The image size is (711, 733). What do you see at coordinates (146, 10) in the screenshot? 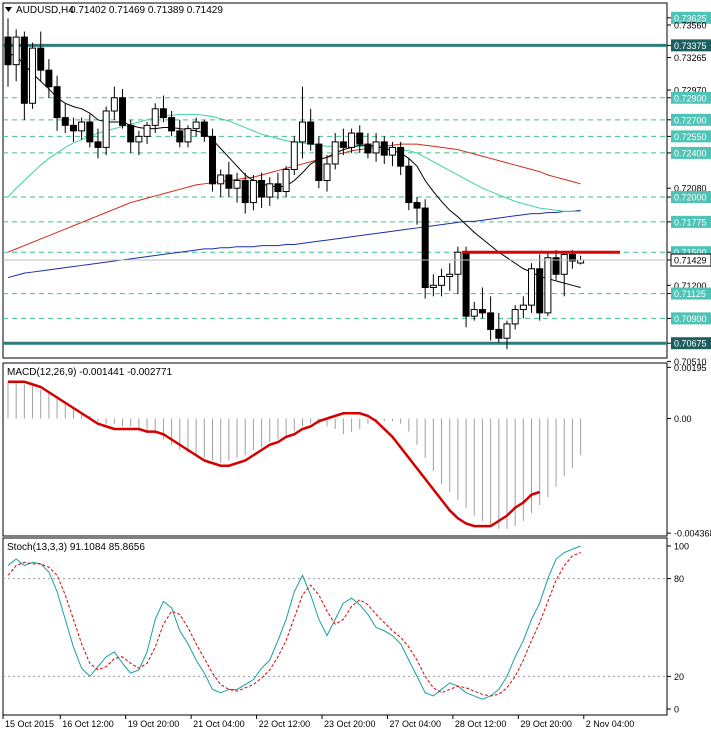
I see `ohlc-values: 0.71402 0.71469 0.71389 0.71429` at bounding box center [146, 10].